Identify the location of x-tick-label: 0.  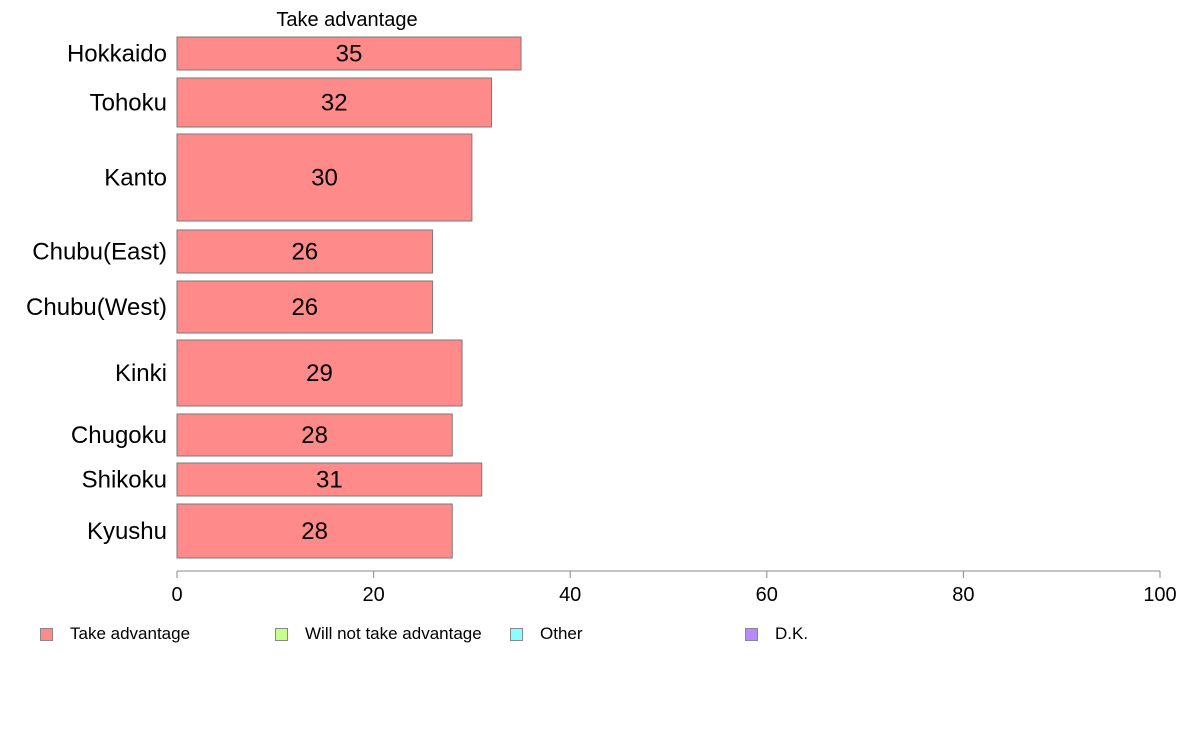
(176, 595).